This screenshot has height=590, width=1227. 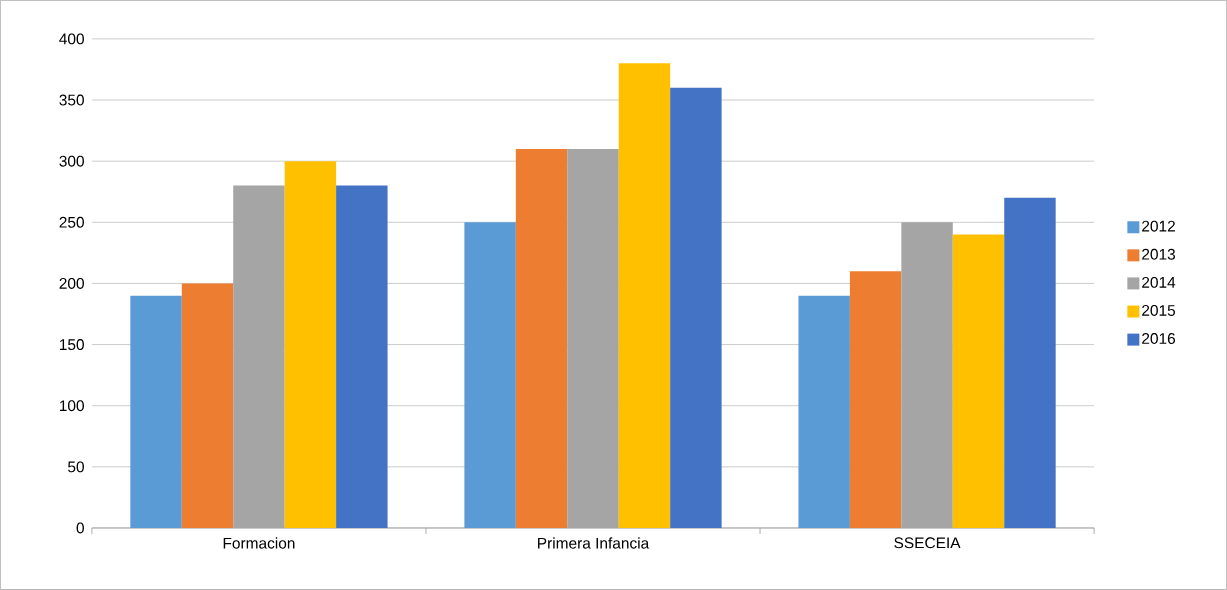 I want to click on y-tick-label: 300, so click(x=71, y=161).